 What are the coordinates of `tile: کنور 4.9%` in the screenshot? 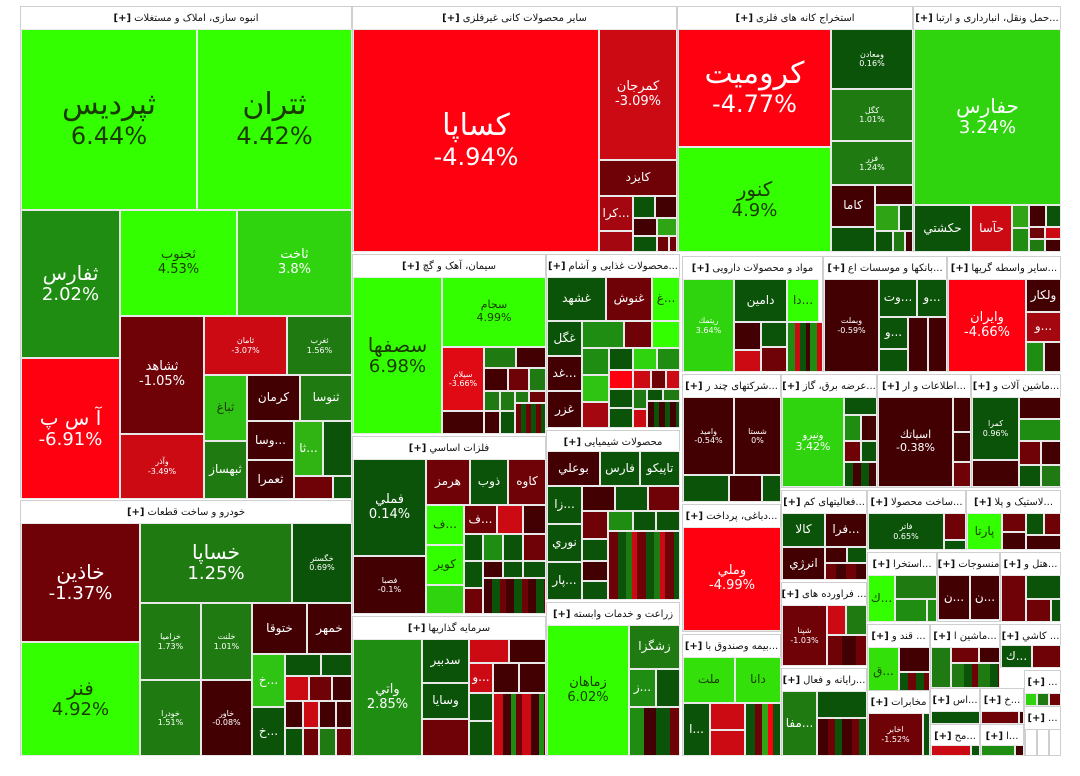 It's located at (754, 199).